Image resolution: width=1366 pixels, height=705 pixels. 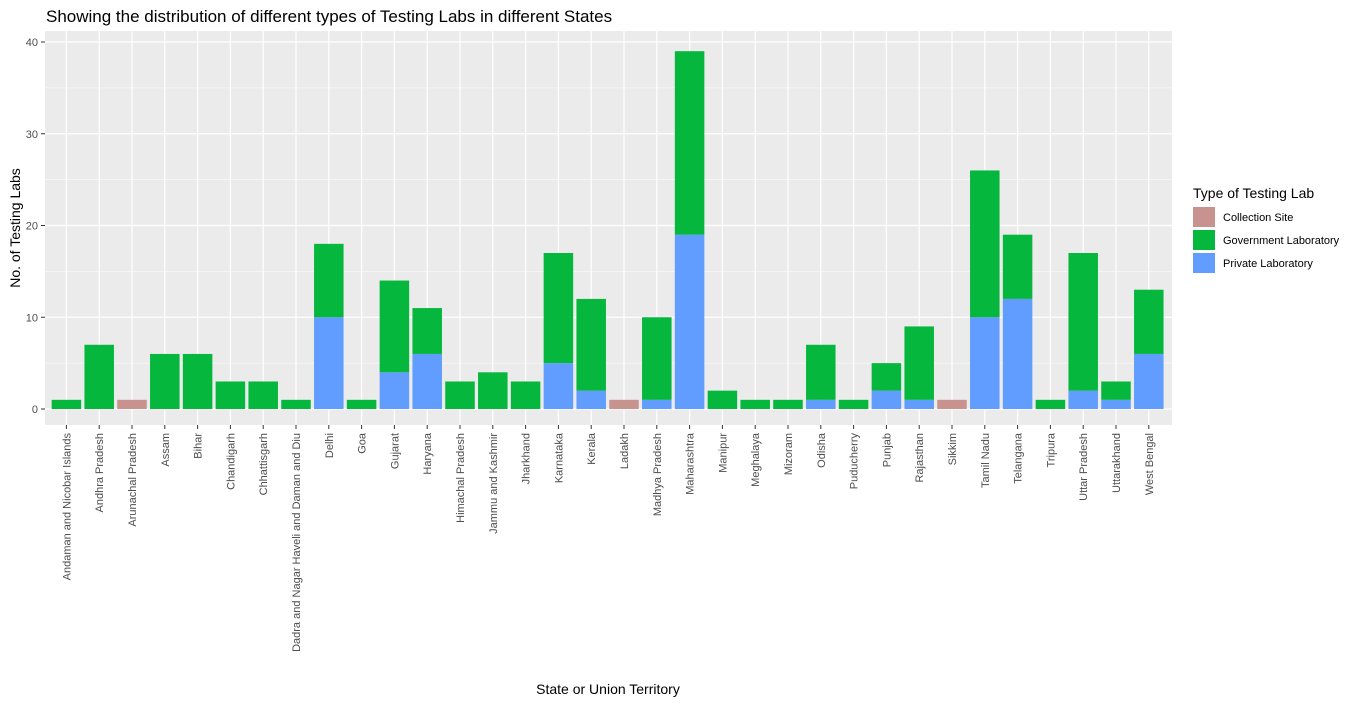 What do you see at coordinates (691, 463) in the screenshot?
I see `x-tick-label: Maharashtra` at bounding box center [691, 463].